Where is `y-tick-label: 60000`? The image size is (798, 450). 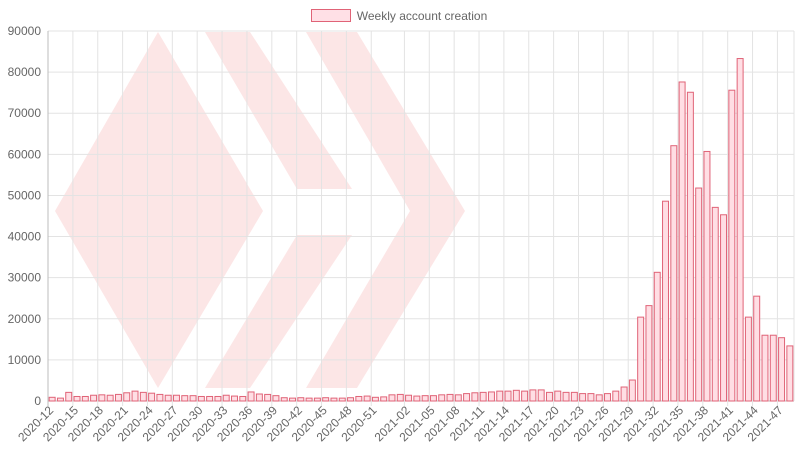
y-tick-label: 60000 is located at coordinates (25, 154).